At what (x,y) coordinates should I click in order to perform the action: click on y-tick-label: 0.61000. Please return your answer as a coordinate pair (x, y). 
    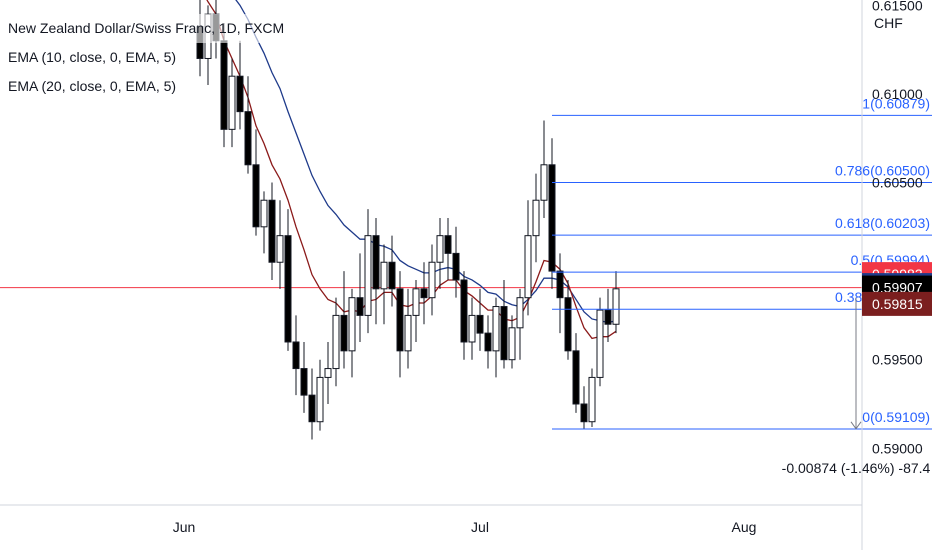
    Looking at the image, I should click on (897, 94).